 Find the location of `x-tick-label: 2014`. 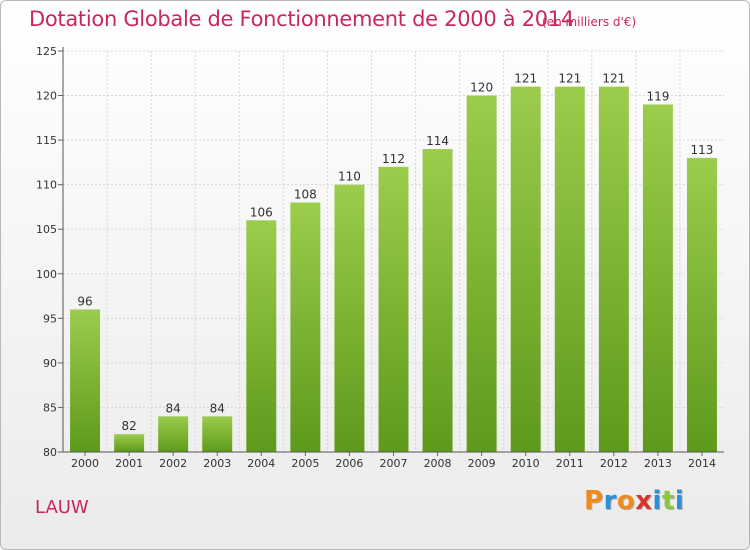

x-tick-label: 2014 is located at coordinates (702, 463).